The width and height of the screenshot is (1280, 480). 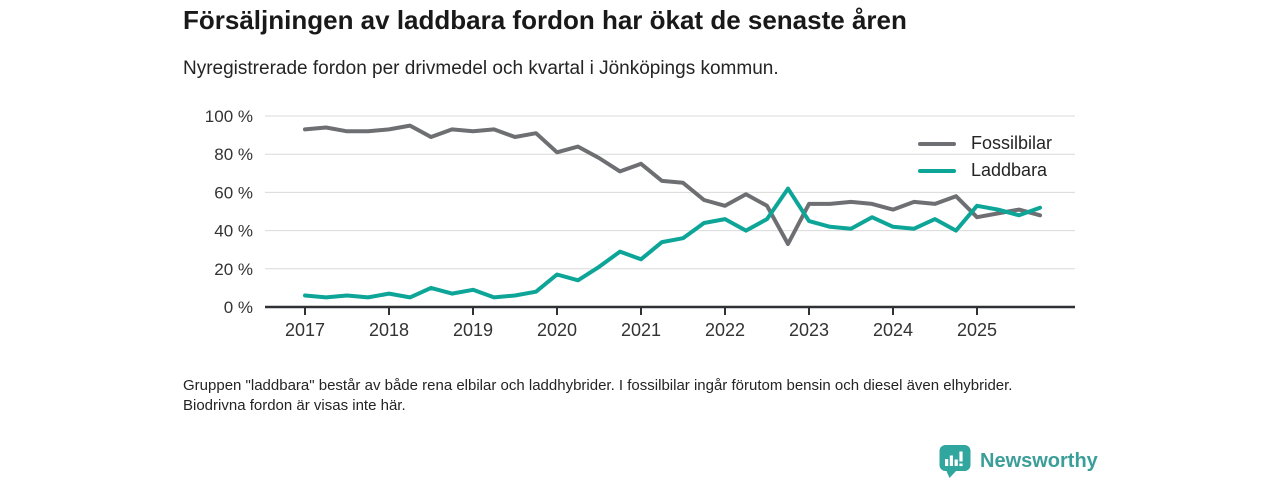 What do you see at coordinates (233, 269) in the screenshot?
I see `y-tick-label: 20 %` at bounding box center [233, 269].